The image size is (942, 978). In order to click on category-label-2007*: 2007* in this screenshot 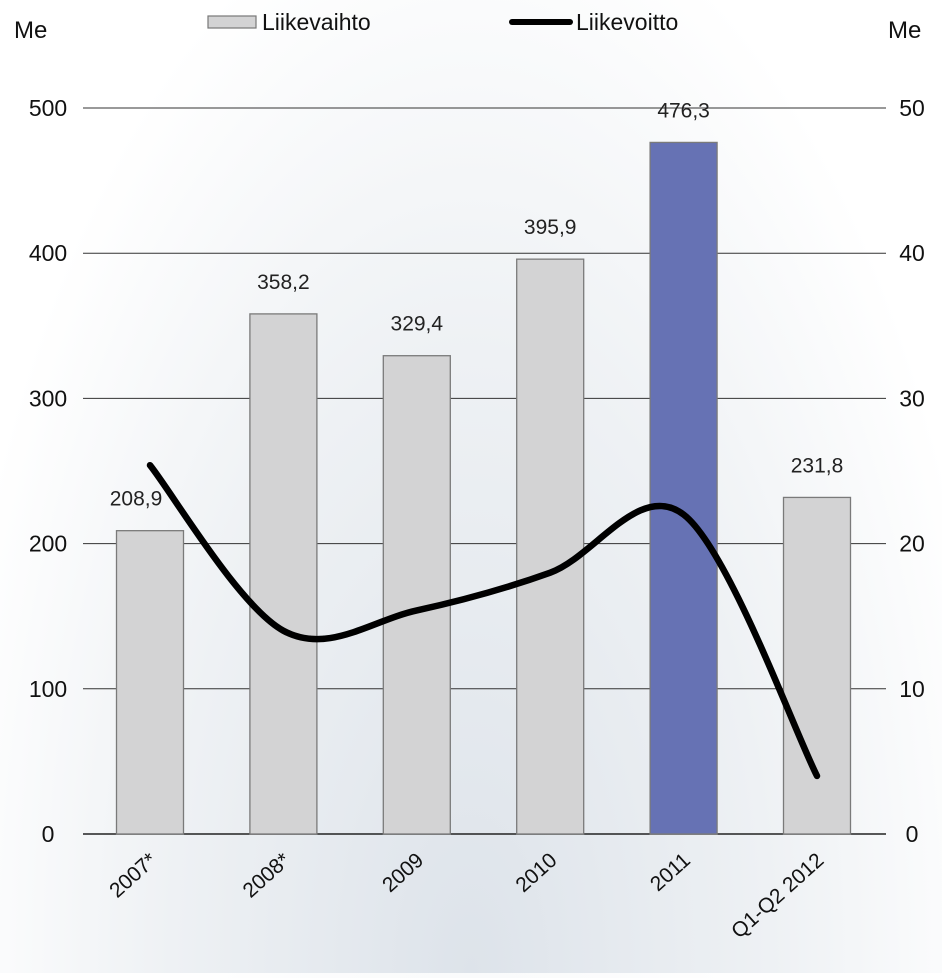, I will do `click(133, 876)`.